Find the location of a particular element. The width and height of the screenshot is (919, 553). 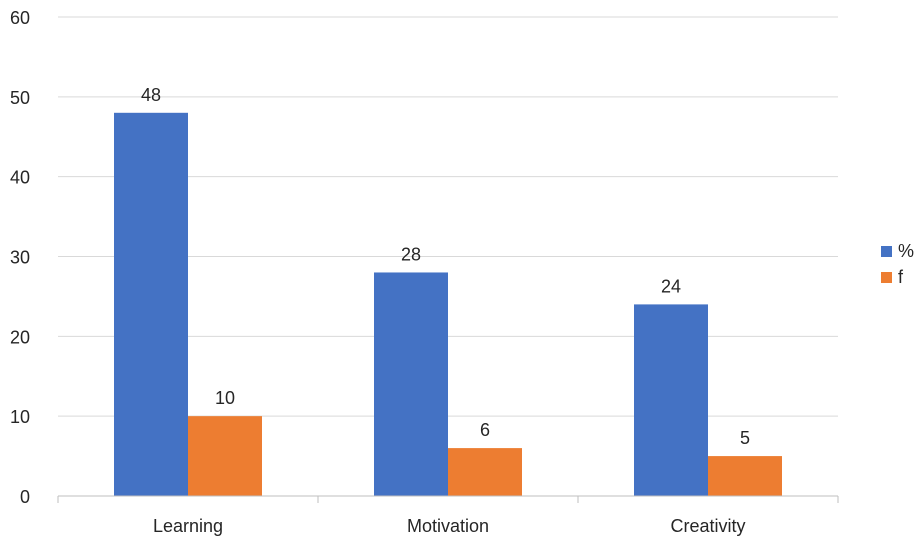

data-label: 10 is located at coordinates (225, 398).